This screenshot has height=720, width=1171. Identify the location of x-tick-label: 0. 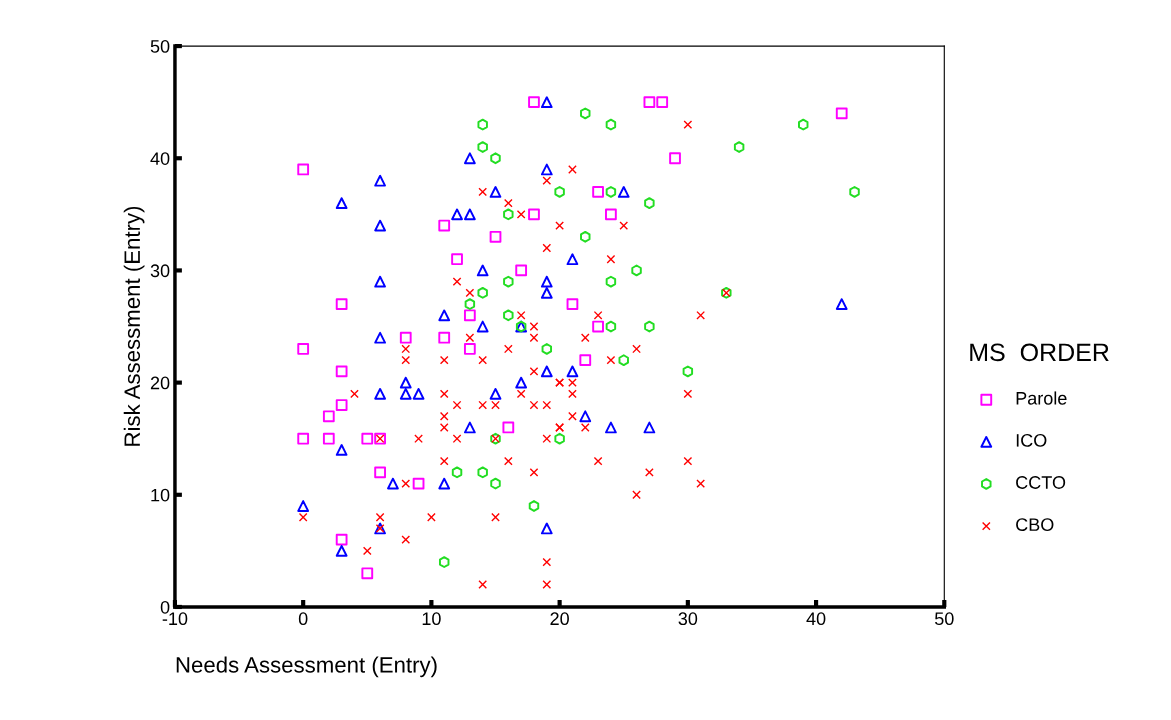
(303, 619).